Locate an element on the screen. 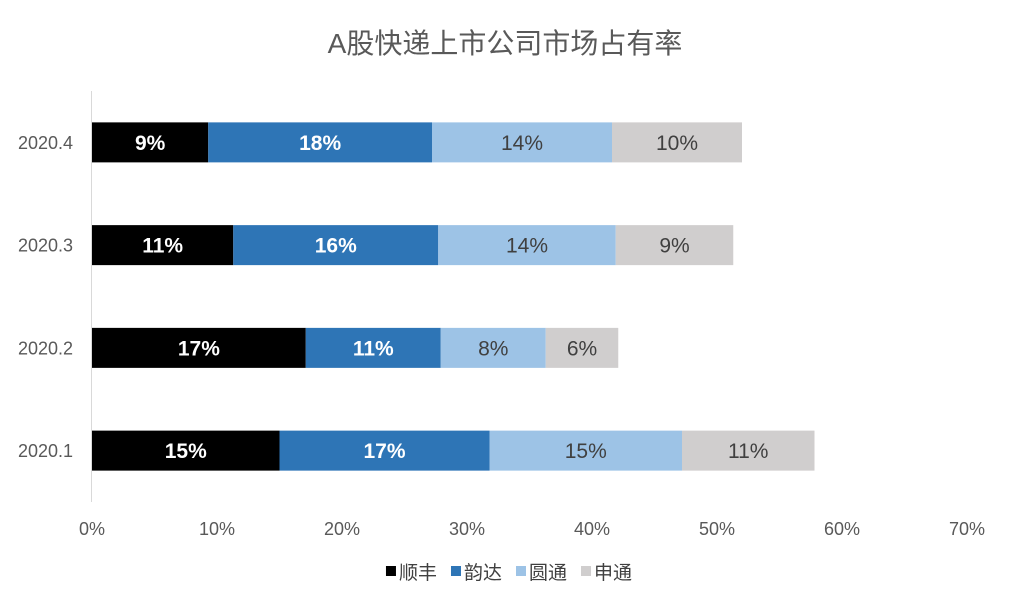 This screenshot has height=602, width=1010. chart-title: A股快递上市公司市场占有率 is located at coordinates (505, 43).